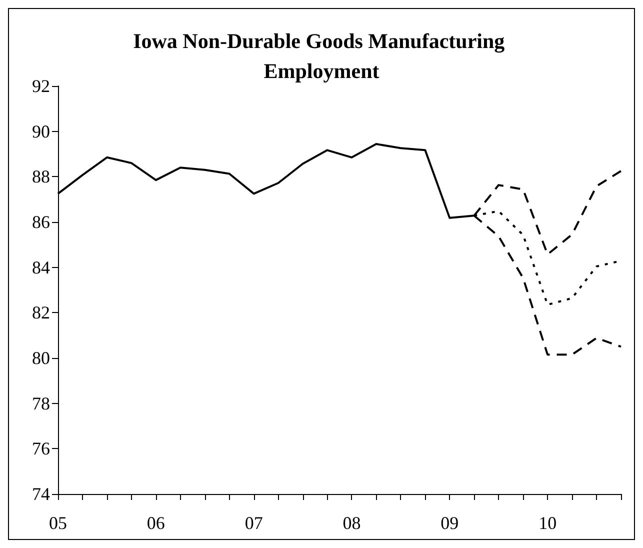 The width and height of the screenshot is (643, 548). What do you see at coordinates (41, 312) in the screenshot?
I see `y-tick-label: 82` at bounding box center [41, 312].